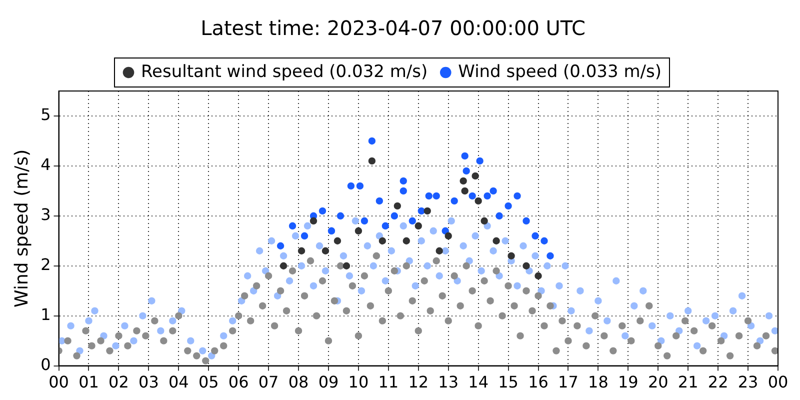 The image size is (800, 400). What do you see at coordinates (478, 382) in the screenshot?
I see `x-tick-label: 14` at bounding box center [478, 382].